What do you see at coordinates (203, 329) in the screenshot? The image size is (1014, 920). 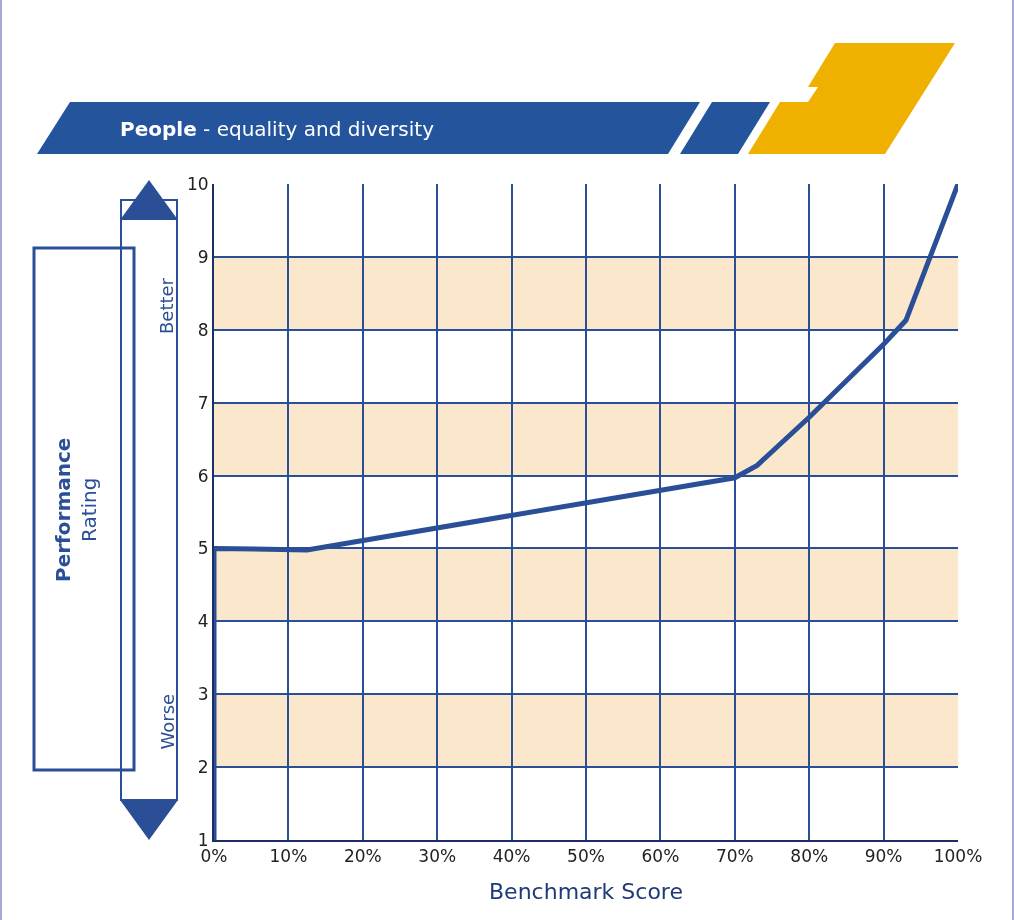 I see `y-tick-label: 8` at bounding box center [203, 329].